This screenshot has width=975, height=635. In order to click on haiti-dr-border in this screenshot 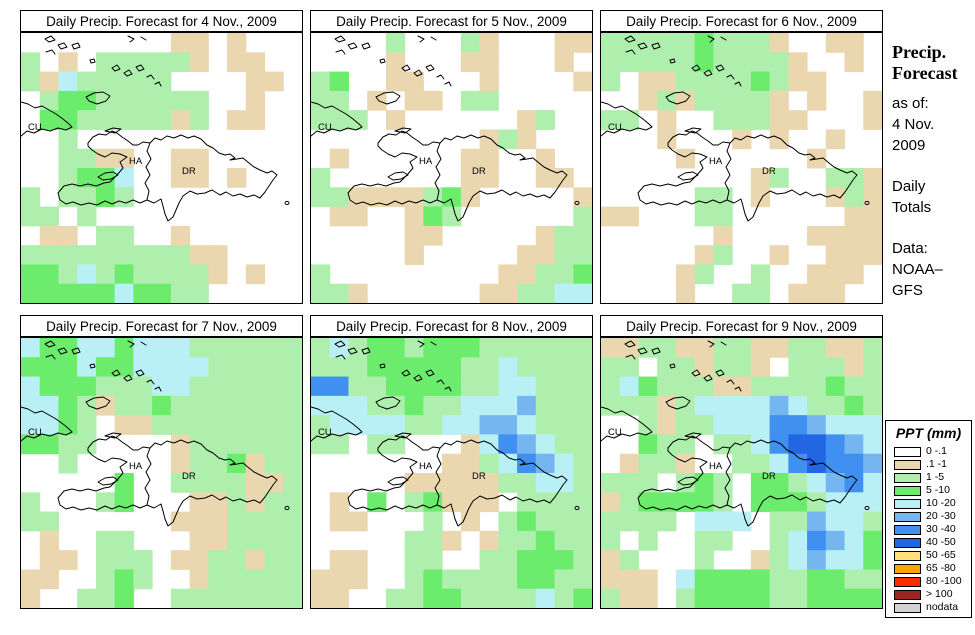, I will do `click(148, 476)`.